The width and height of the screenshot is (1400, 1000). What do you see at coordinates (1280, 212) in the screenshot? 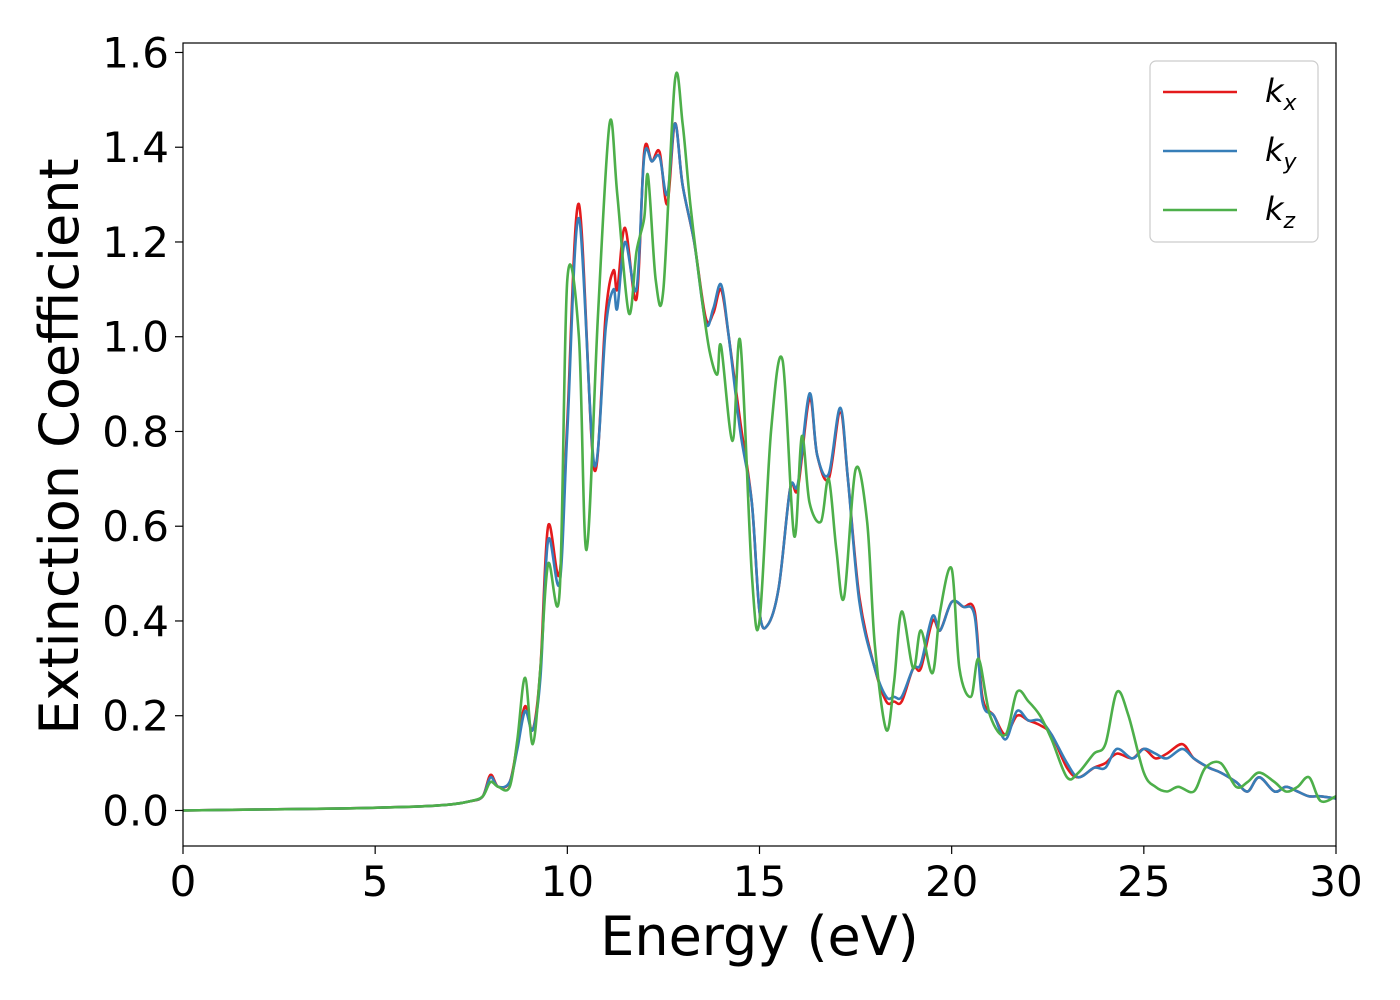
I see `legend-label-z: kz` at bounding box center [1280, 212].